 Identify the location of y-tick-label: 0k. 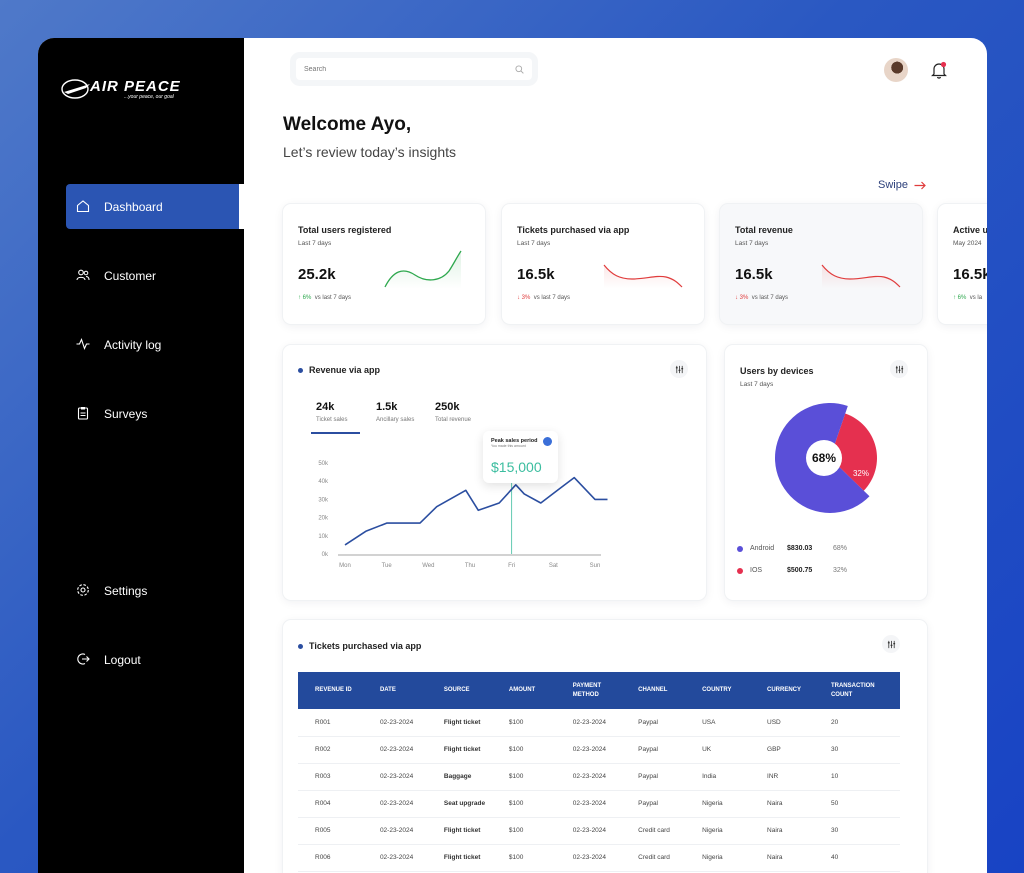
(325, 555).